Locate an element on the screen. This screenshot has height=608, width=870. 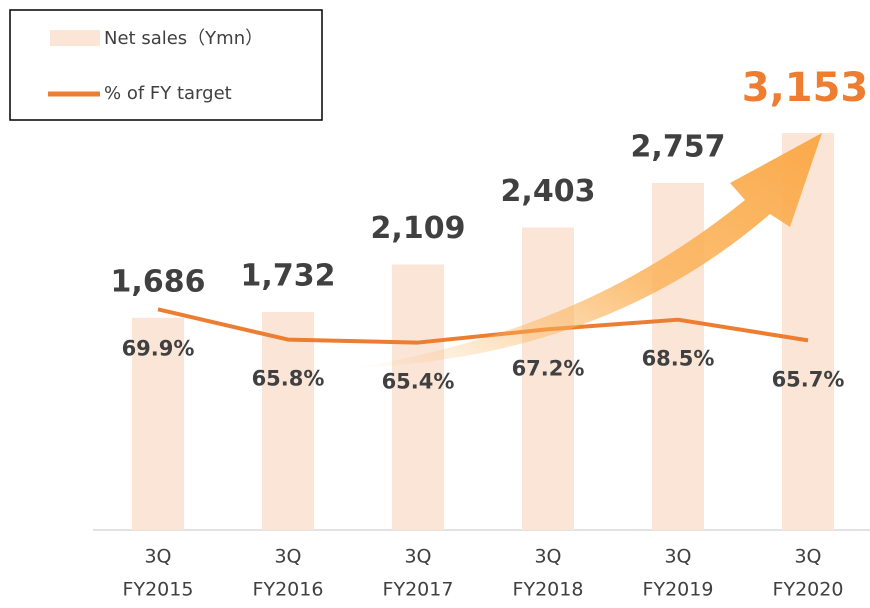
bar-value-label: 1,686 is located at coordinates (158, 281).